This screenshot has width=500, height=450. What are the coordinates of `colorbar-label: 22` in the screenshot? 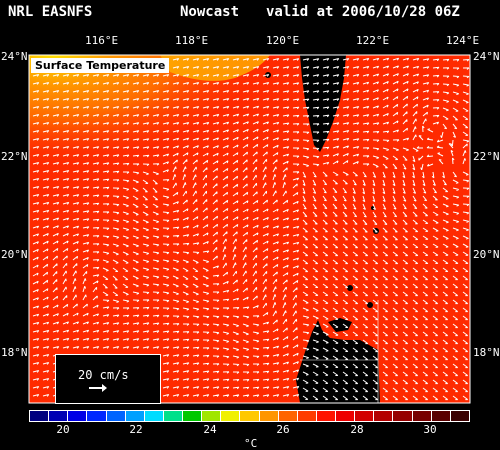 It's located at (136, 429).